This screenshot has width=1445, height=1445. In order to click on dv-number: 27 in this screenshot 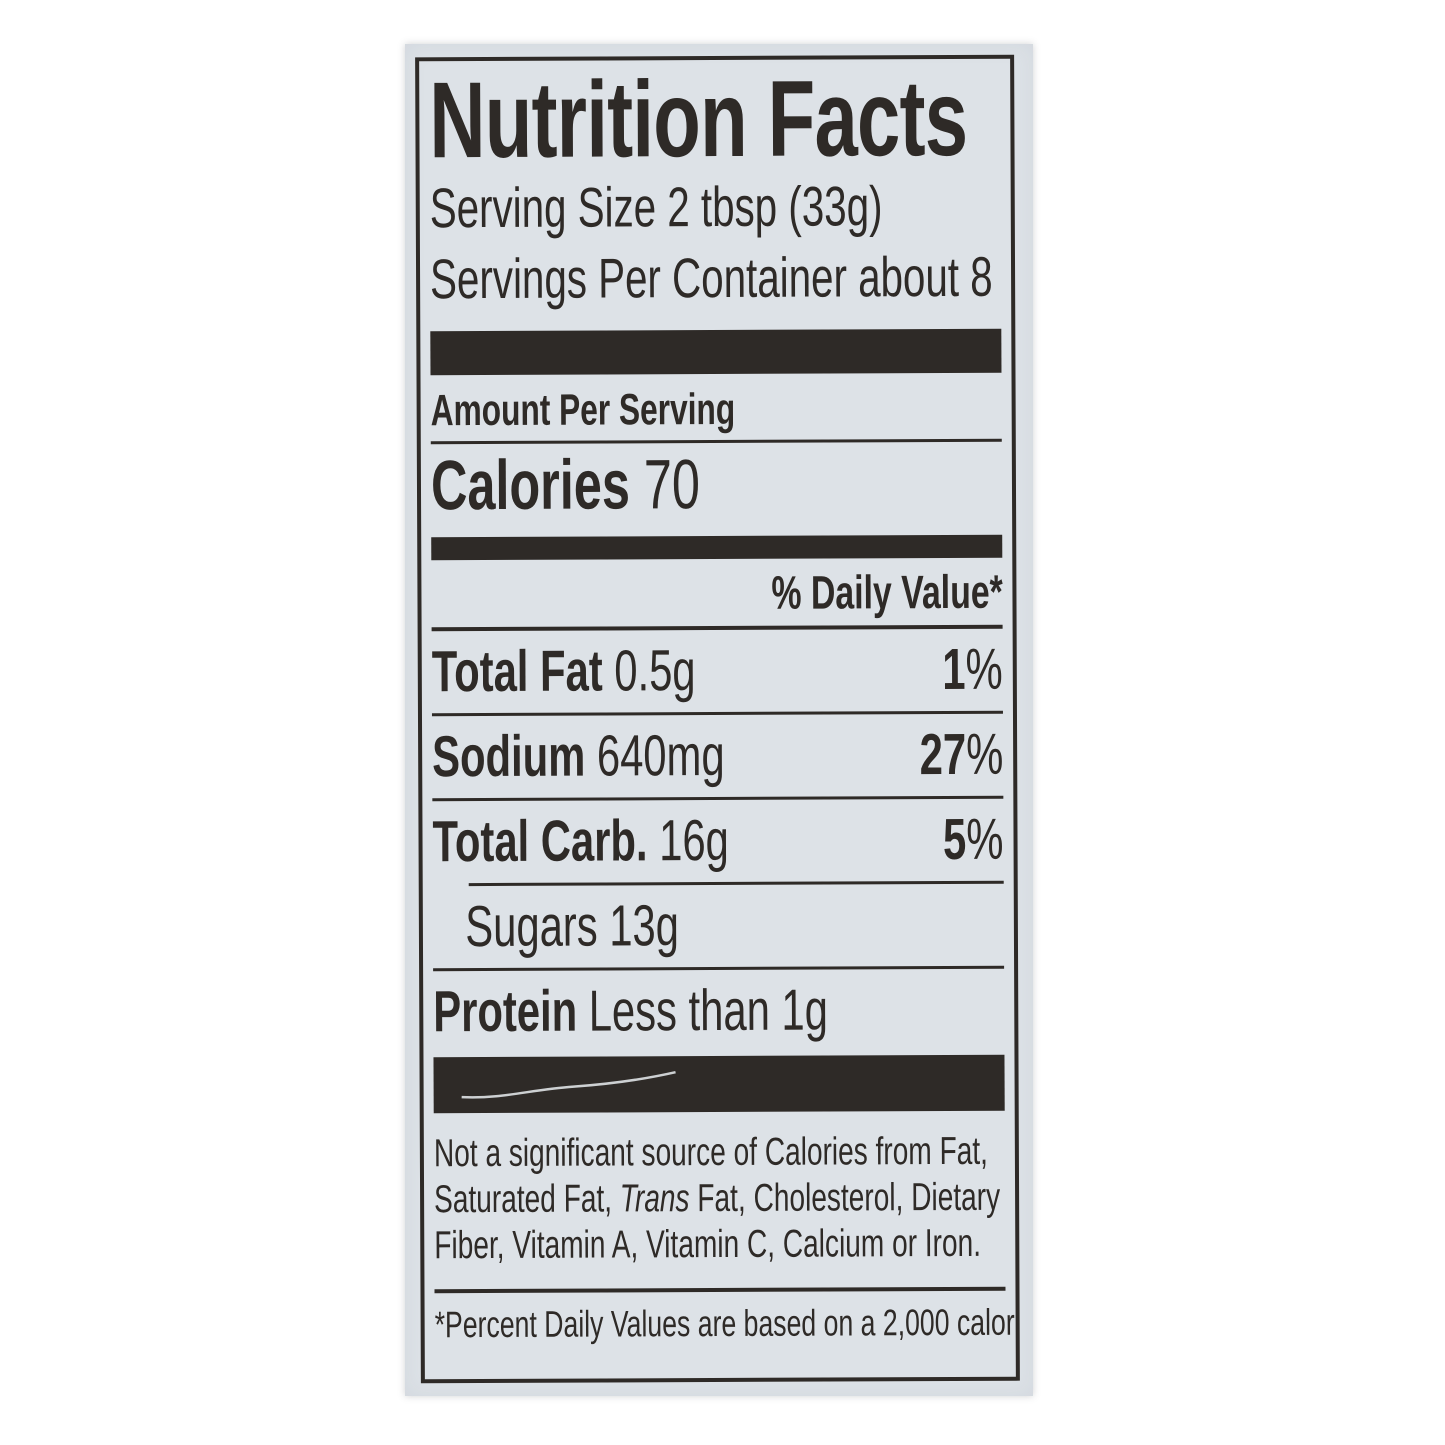, I will do `click(943, 755)`.